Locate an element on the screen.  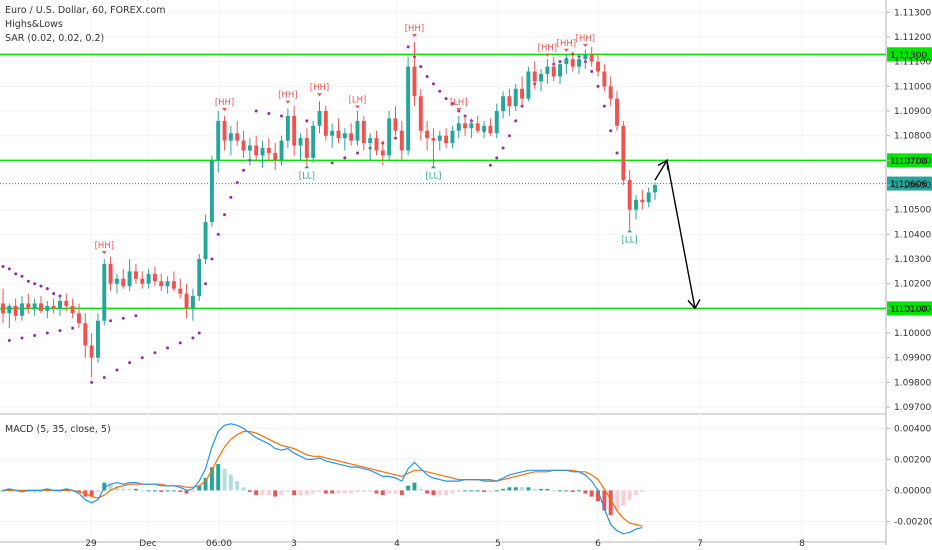
indicator-sar-label: SAR (0.02, 0.02, 0.2) is located at coordinates (55, 38).